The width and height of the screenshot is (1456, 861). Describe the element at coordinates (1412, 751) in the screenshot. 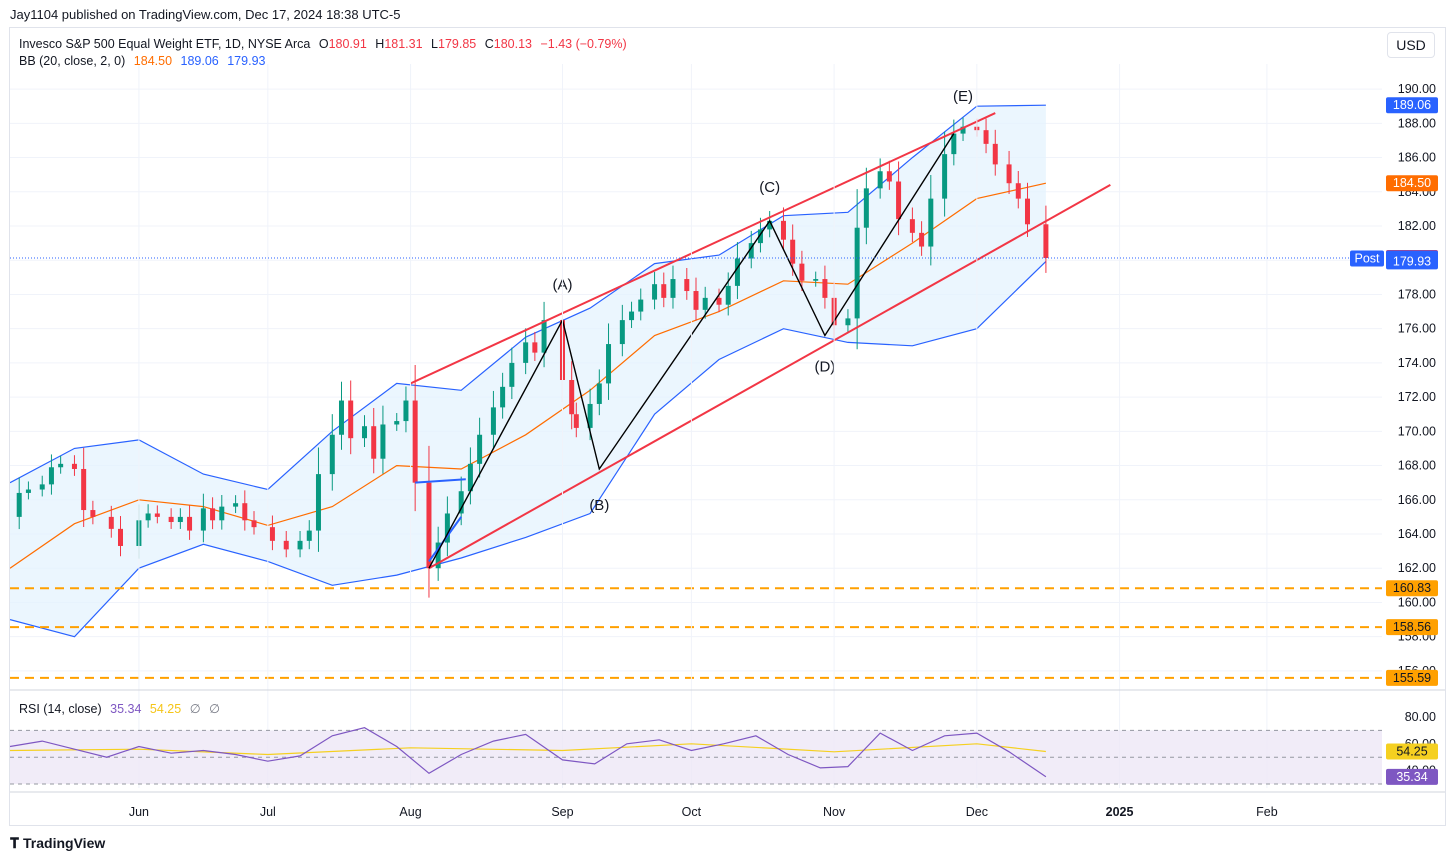

I see `rsi-axis-badge: 54.25` at that location.